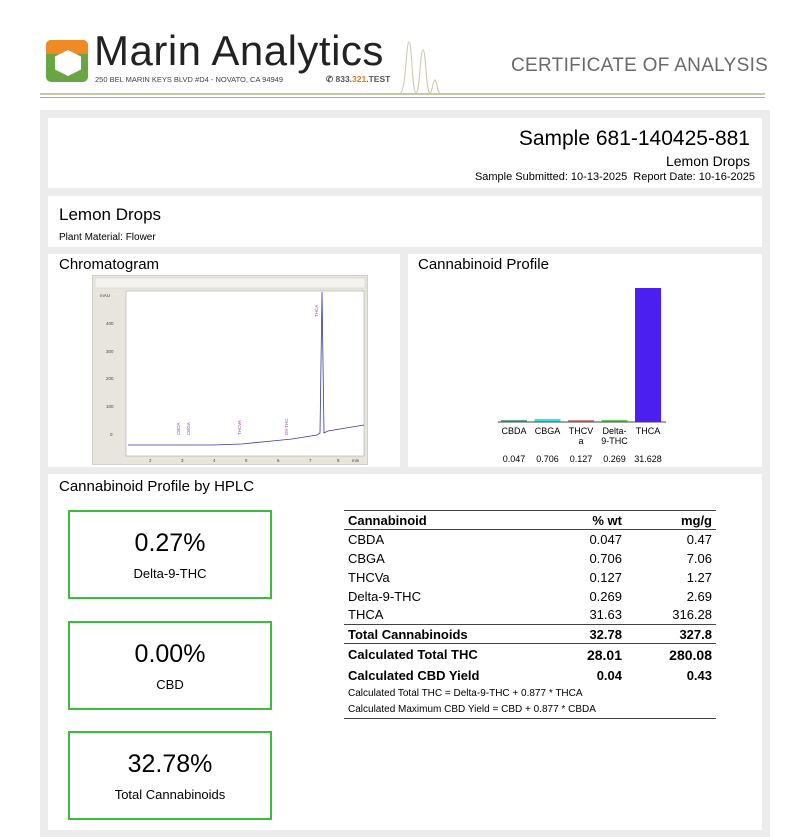 This screenshot has width=811, height=837. Describe the element at coordinates (614, 441) in the screenshot. I see `x-tick-label: 9-THC` at that location.